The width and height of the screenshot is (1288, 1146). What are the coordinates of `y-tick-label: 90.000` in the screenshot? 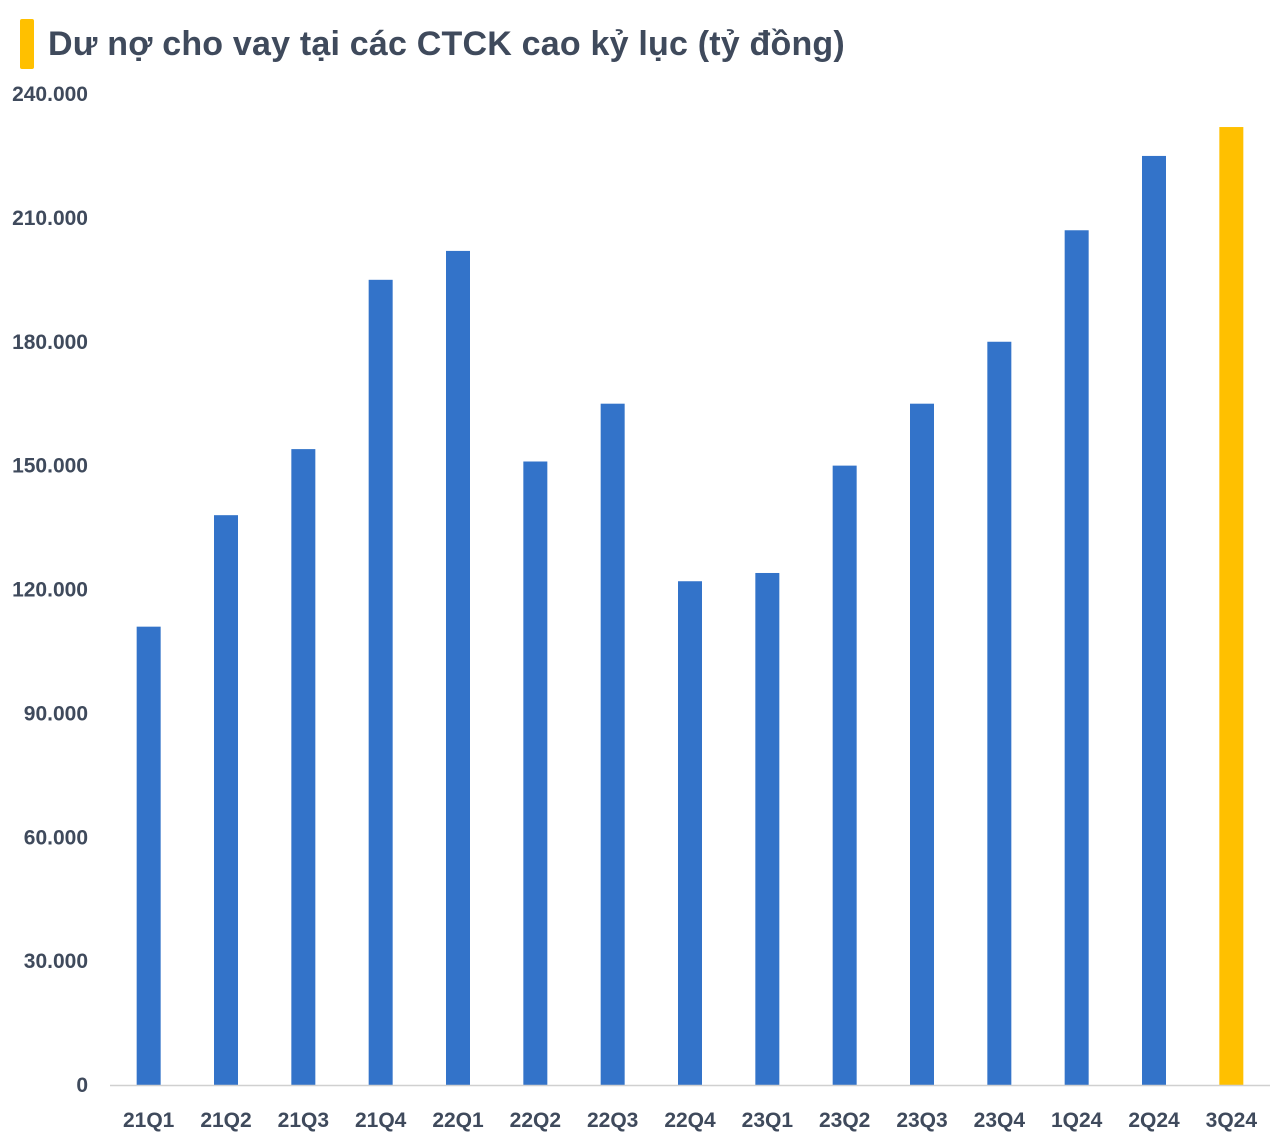 It's located at (56, 713).